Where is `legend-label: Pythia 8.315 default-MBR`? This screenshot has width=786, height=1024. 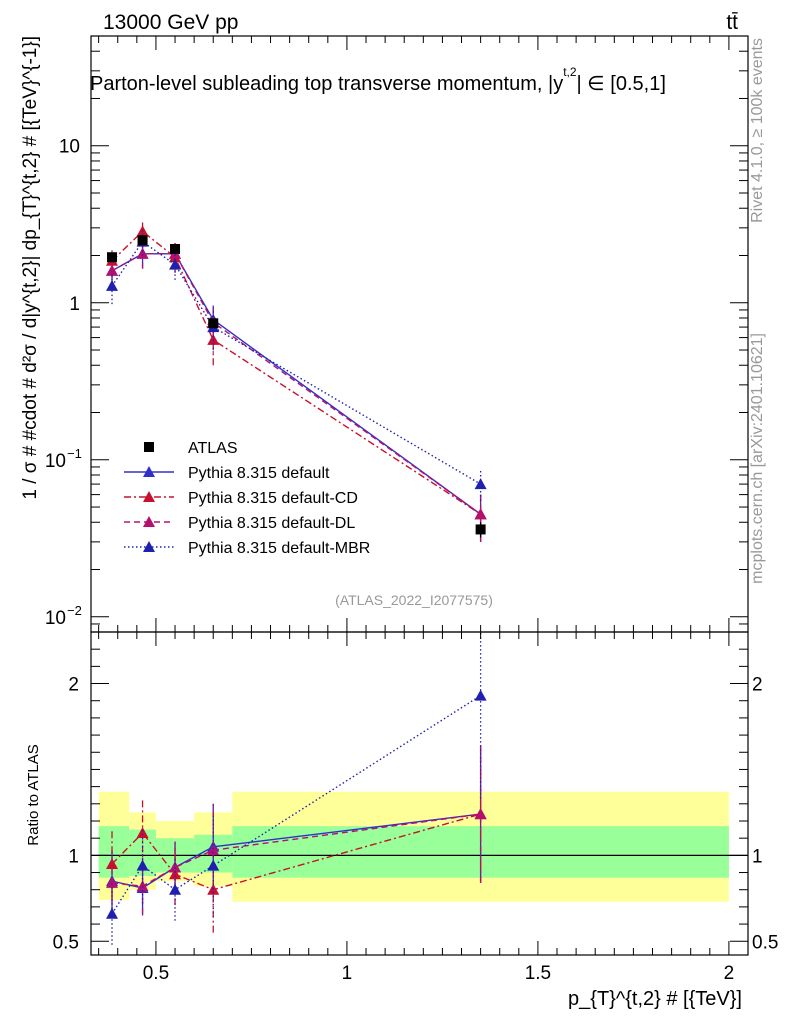
legend-label: Pythia 8.315 default-MBR is located at coordinates (279, 548).